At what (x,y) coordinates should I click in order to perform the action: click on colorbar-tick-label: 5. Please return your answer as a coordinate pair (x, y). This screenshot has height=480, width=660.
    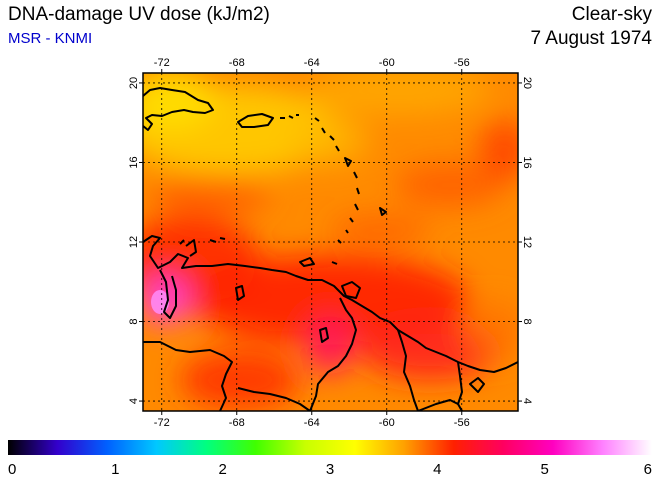
    Looking at the image, I should click on (544, 469).